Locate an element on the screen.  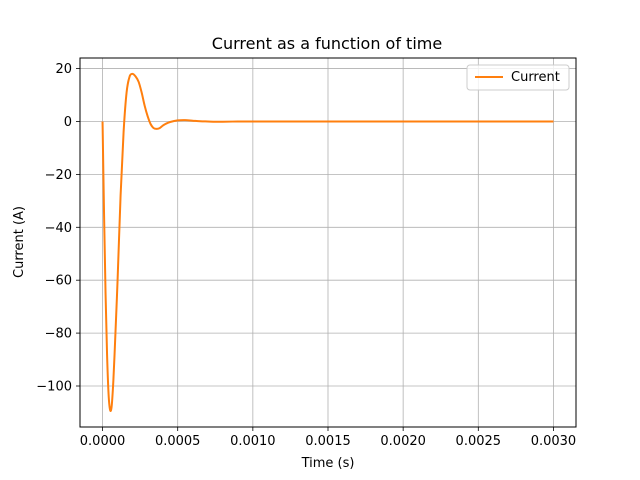
chart-title: Current as a function of time is located at coordinates (327, 43).